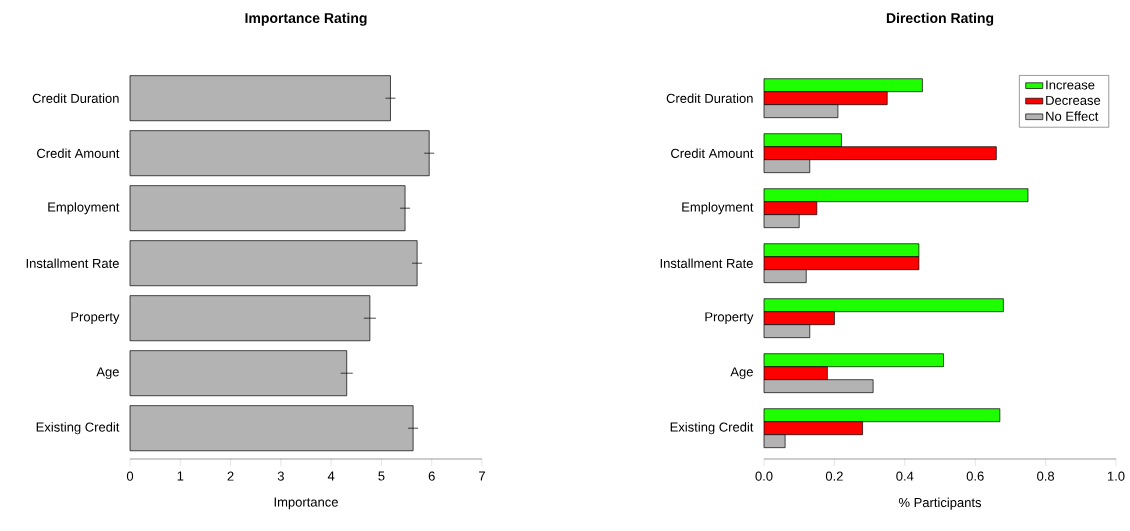 This screenshot has width=1130, height=531. Describe the element at coordinates (1070, 85) in the screenshot. I see `legend-label: Increase` at that location.